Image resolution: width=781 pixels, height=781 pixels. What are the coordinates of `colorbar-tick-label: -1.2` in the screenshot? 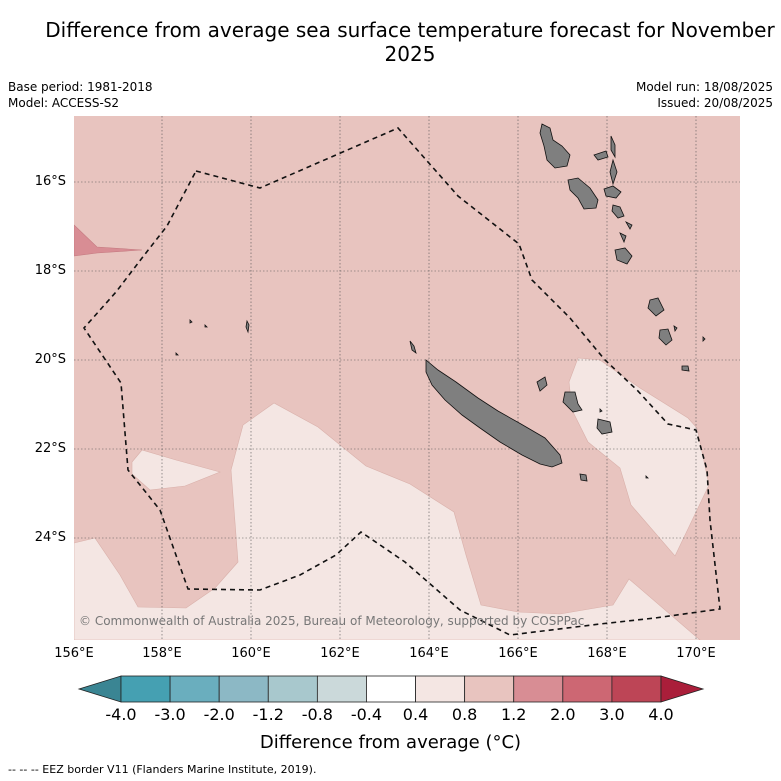 It's located at (268, 714).